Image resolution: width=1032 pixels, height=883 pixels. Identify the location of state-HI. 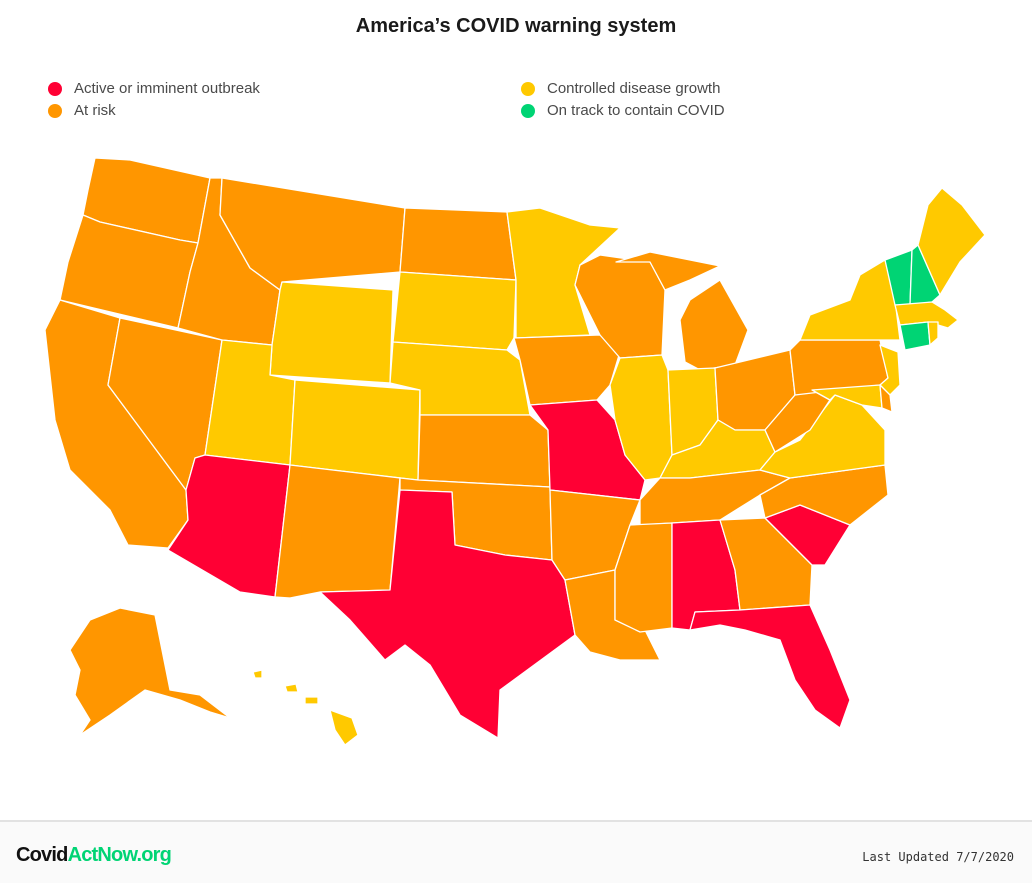
(305, 707).